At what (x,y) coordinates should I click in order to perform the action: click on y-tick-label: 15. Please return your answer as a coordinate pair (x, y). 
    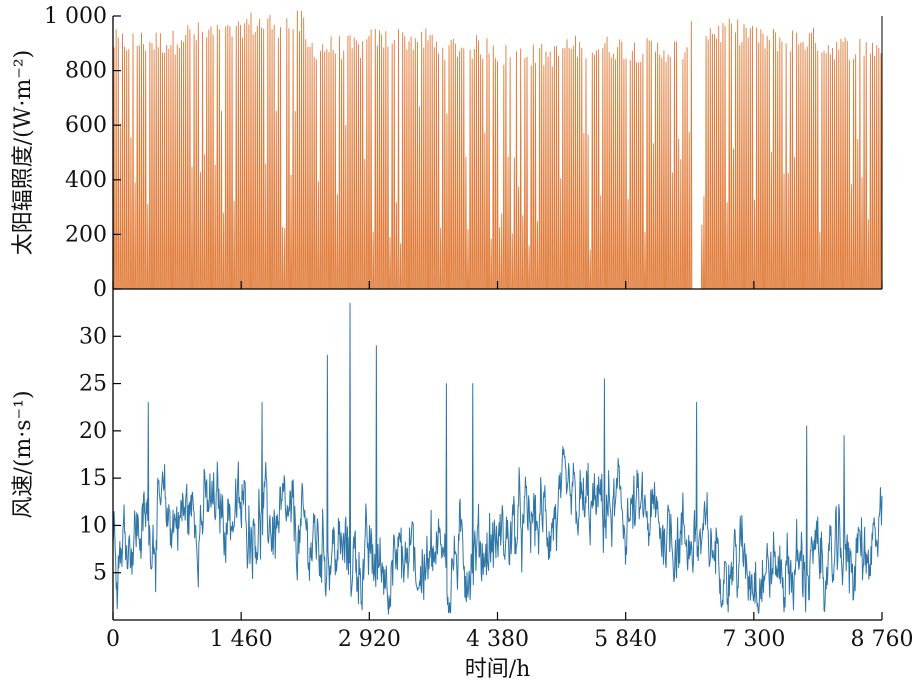
    Looking at the image, I should click on (93, 478).